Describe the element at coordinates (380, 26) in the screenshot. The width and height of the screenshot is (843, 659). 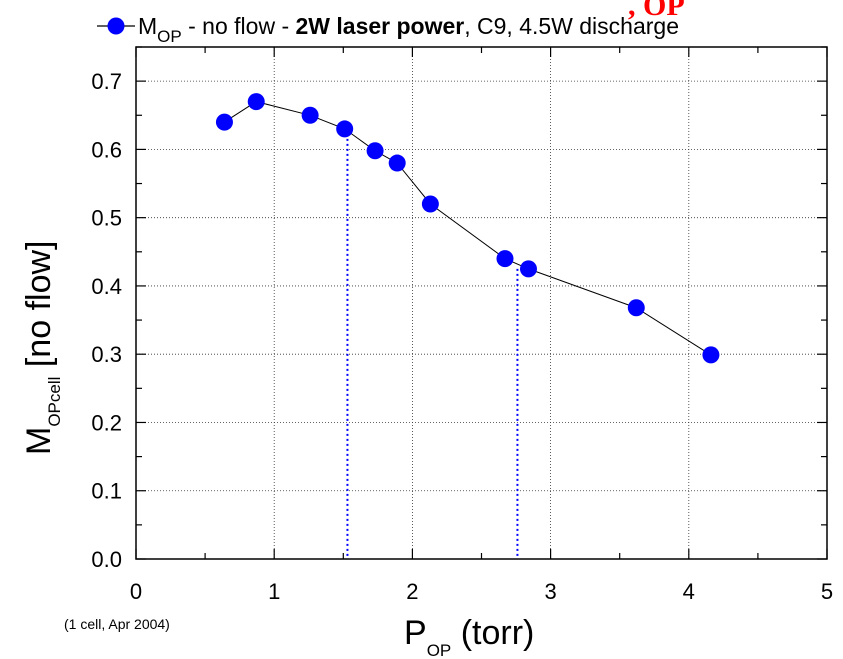
I see `legend-label-bold: 2W laser power` at that location.